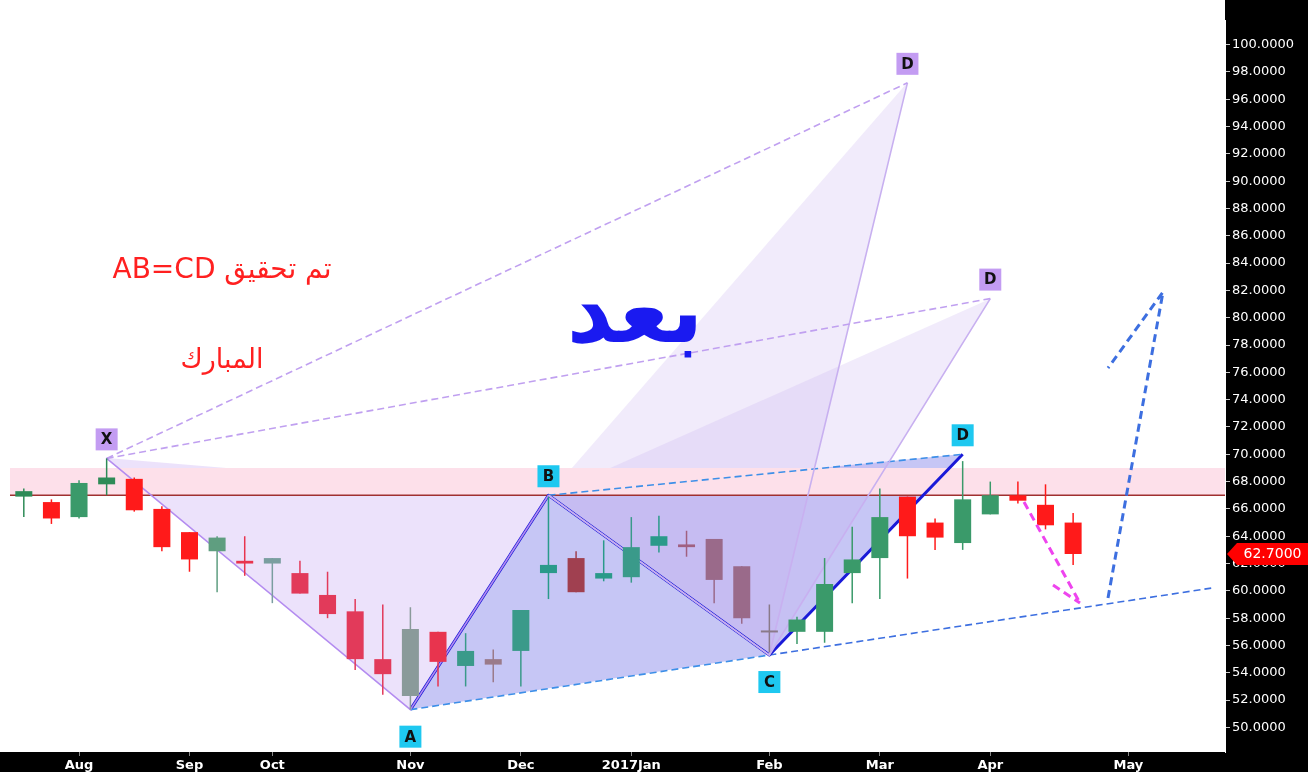 Image resolution: width=1308 pixels, height=772 pixels. I want to click on y-tick-label: 70.0000, so click(1259, 453).